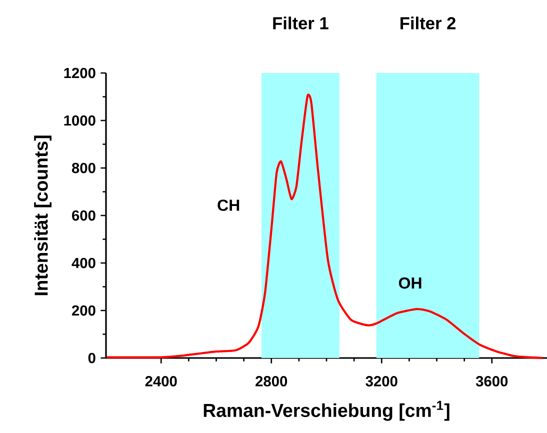  Describe the element at coordinates (410, 283) in the screenshot. I see `annotation: OH` at that location.